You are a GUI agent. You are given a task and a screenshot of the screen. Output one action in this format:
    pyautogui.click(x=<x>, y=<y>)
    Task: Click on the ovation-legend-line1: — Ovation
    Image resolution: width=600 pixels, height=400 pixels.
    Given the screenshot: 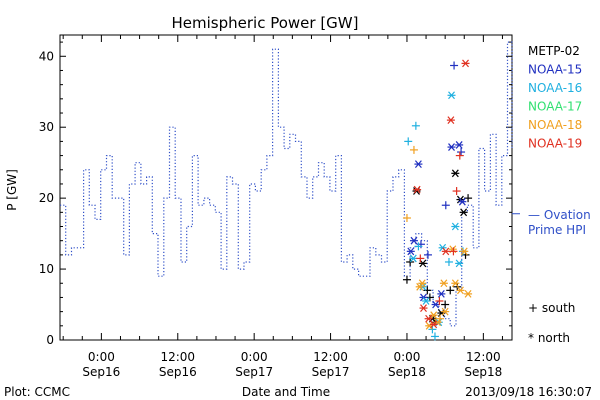 What is the action you would take?
    pyautogui.click(x=559, y=215)
    